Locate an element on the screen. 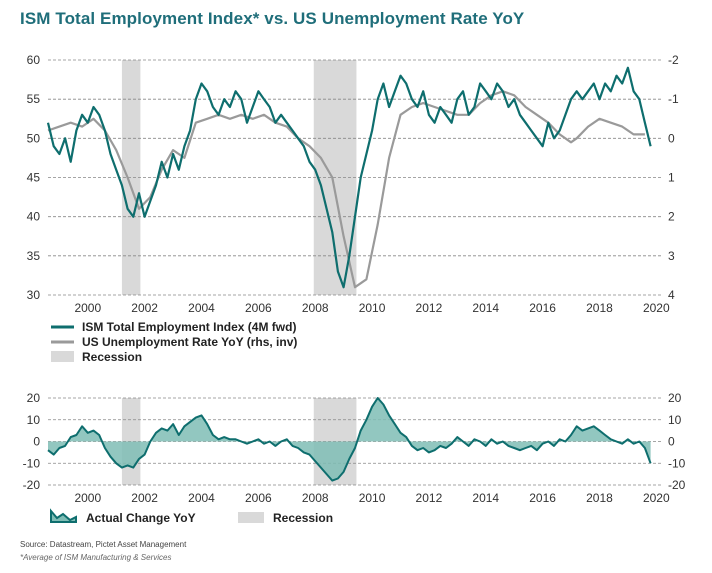  bottom-area-series is located at coordinates (349, 439).